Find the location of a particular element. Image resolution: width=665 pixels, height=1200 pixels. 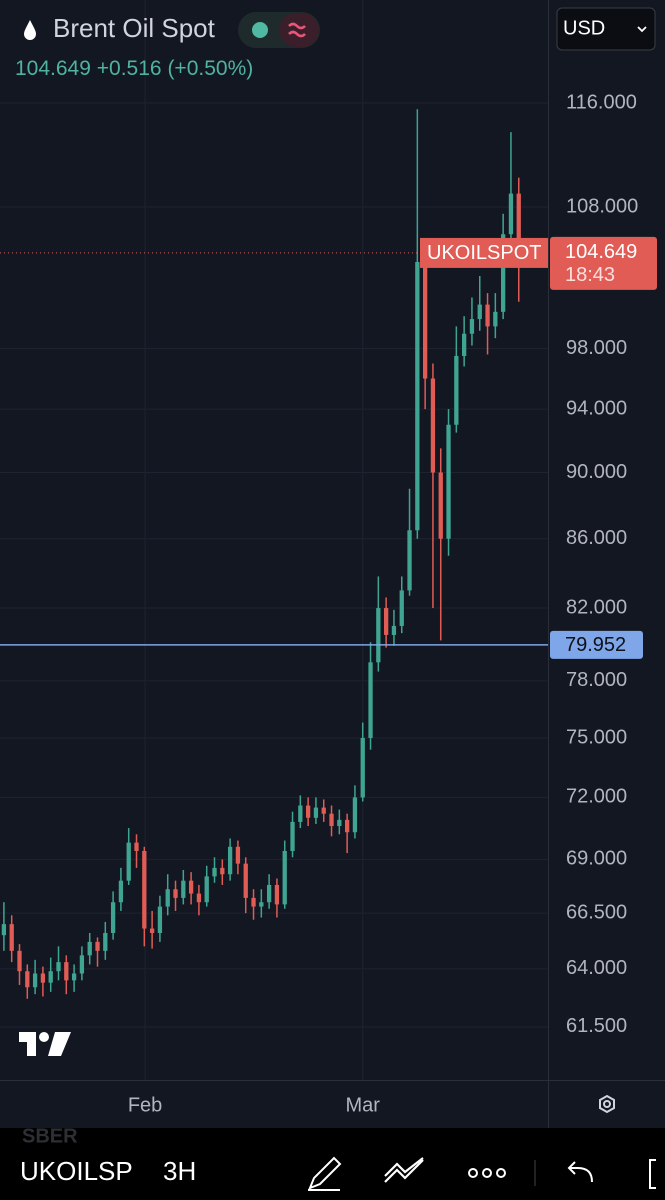

settings-icon-center is located at coordinates (607, 1104).